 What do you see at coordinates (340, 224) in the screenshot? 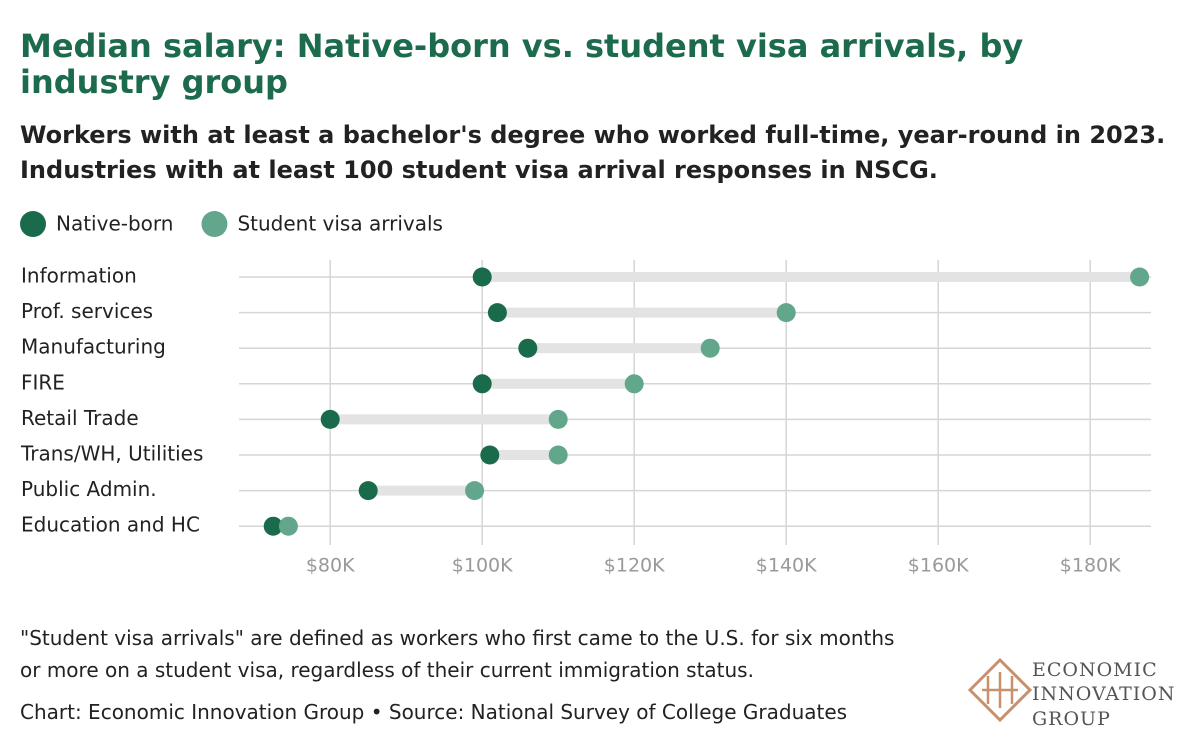
I see `legend-label: Student visa arrivals` at bounding box center [340, 224].